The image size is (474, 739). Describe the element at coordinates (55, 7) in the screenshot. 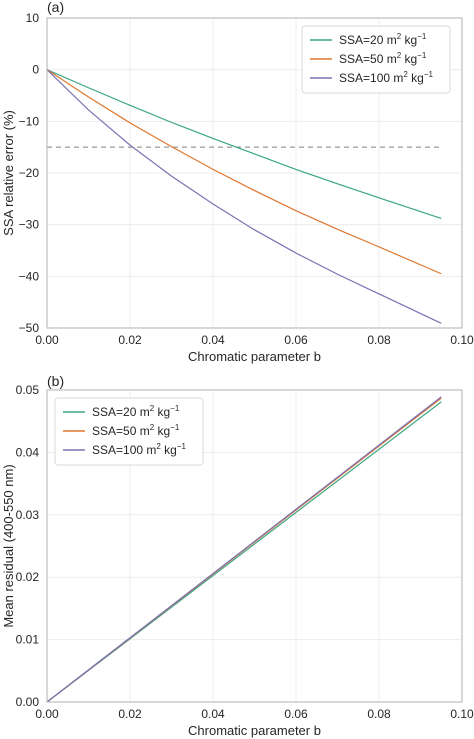

I see `panel-a-label: (a)` at that location.